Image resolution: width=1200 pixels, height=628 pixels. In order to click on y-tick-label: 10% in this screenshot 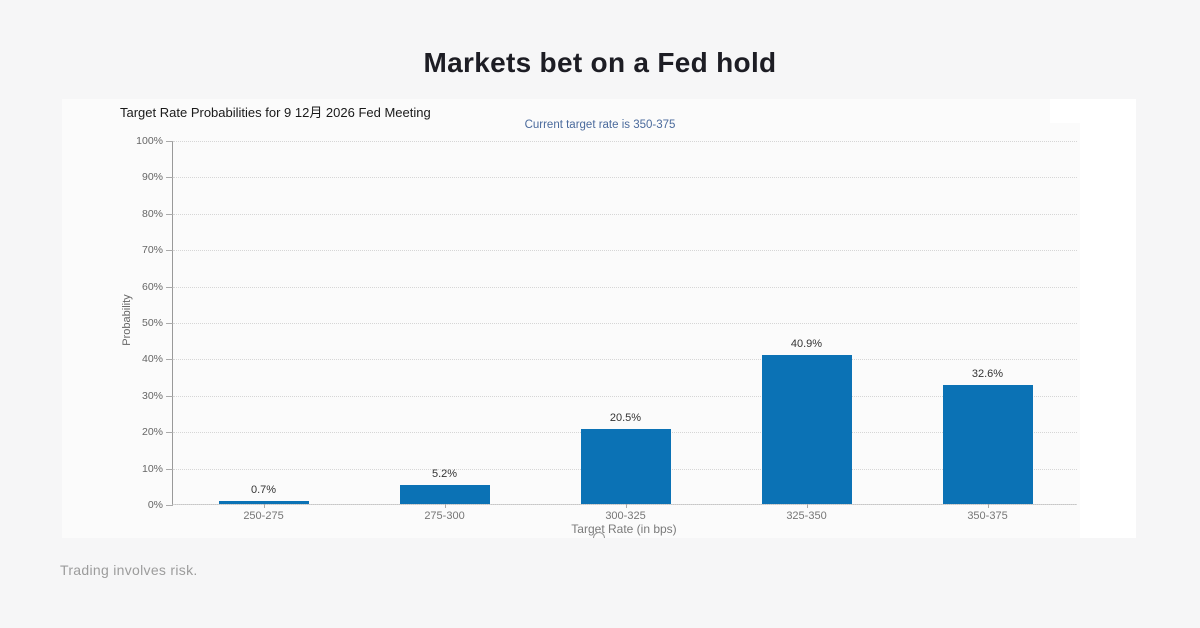, I will do `click(152, 468)`.